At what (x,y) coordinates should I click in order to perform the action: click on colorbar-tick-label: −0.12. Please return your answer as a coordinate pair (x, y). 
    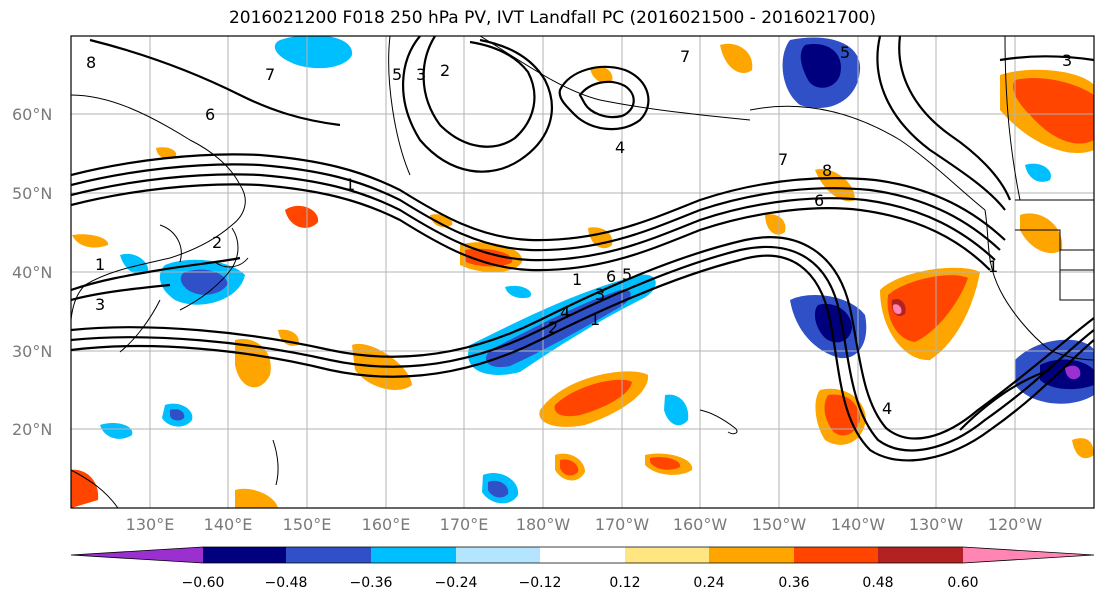
    Looking at the image, I should click on (540, 583).